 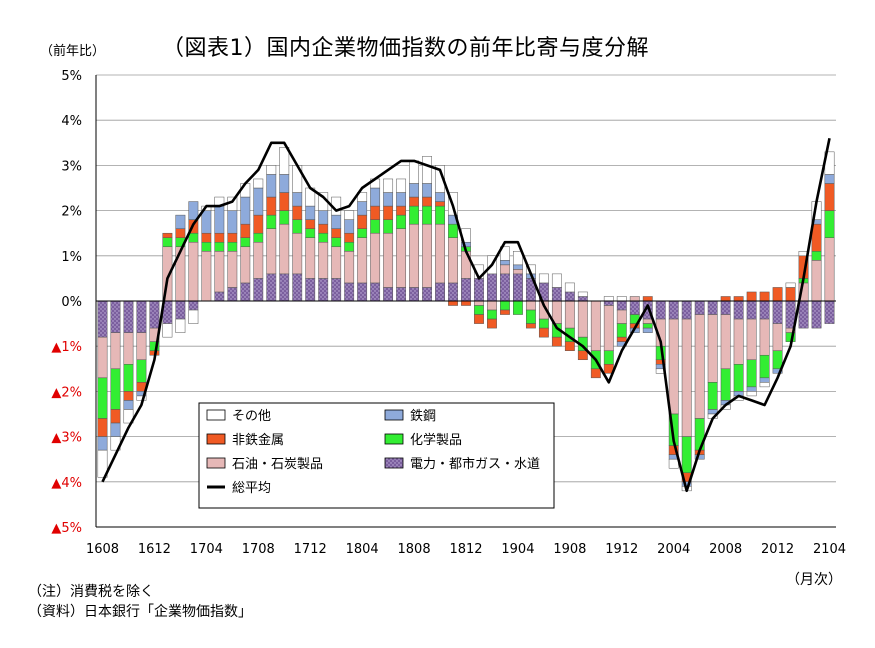 I want to click on legend-label-chemicals: 化学製品, so click(x=436, y=440).